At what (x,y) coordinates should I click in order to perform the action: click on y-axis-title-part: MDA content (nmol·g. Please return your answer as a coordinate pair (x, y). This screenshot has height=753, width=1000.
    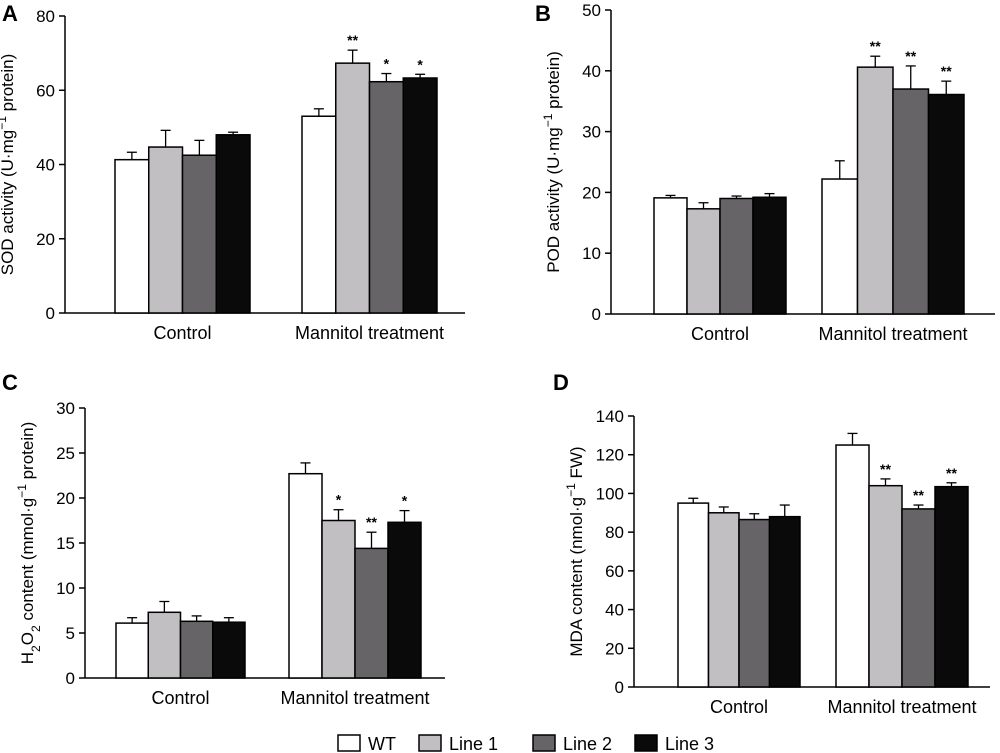
    Looking at the image, I should click on (576, 577).